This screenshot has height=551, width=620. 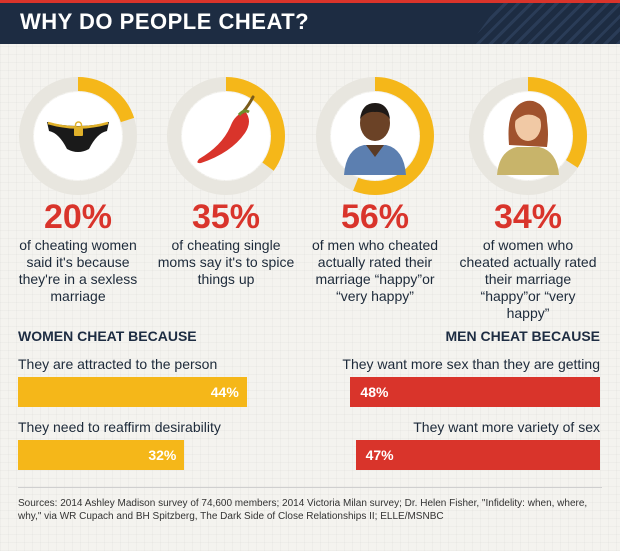 I want to click on woman-avatar-icon, so click(x=528, y=137).